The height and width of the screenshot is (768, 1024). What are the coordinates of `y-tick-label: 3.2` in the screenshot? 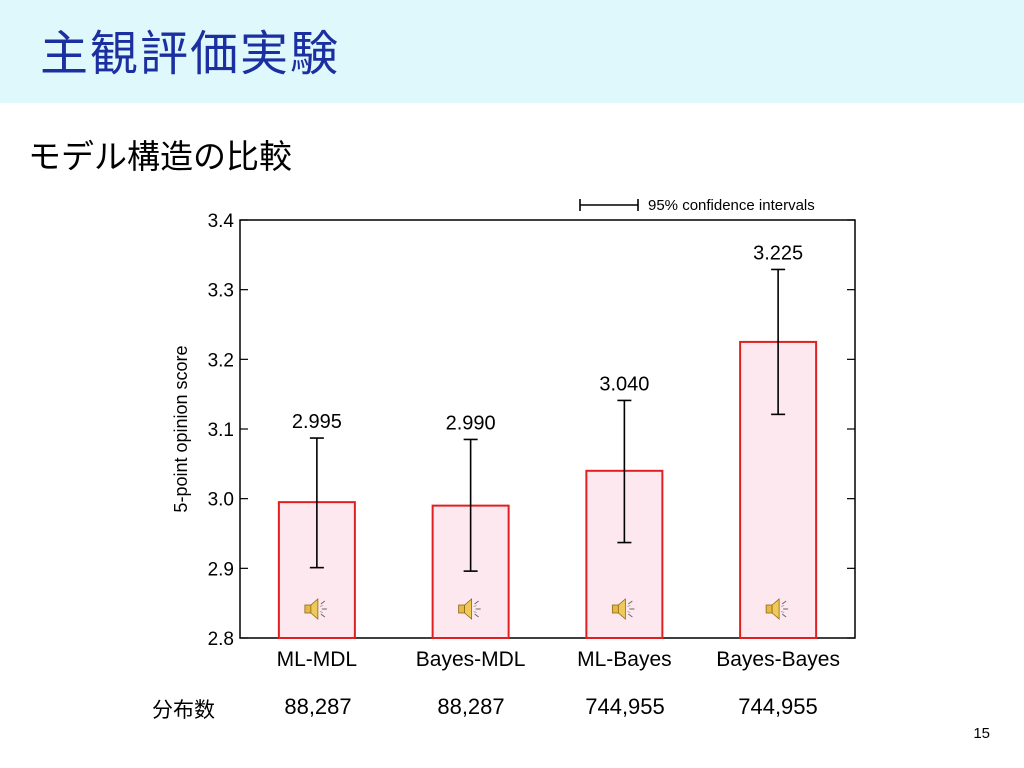 It's located at (221, 360).